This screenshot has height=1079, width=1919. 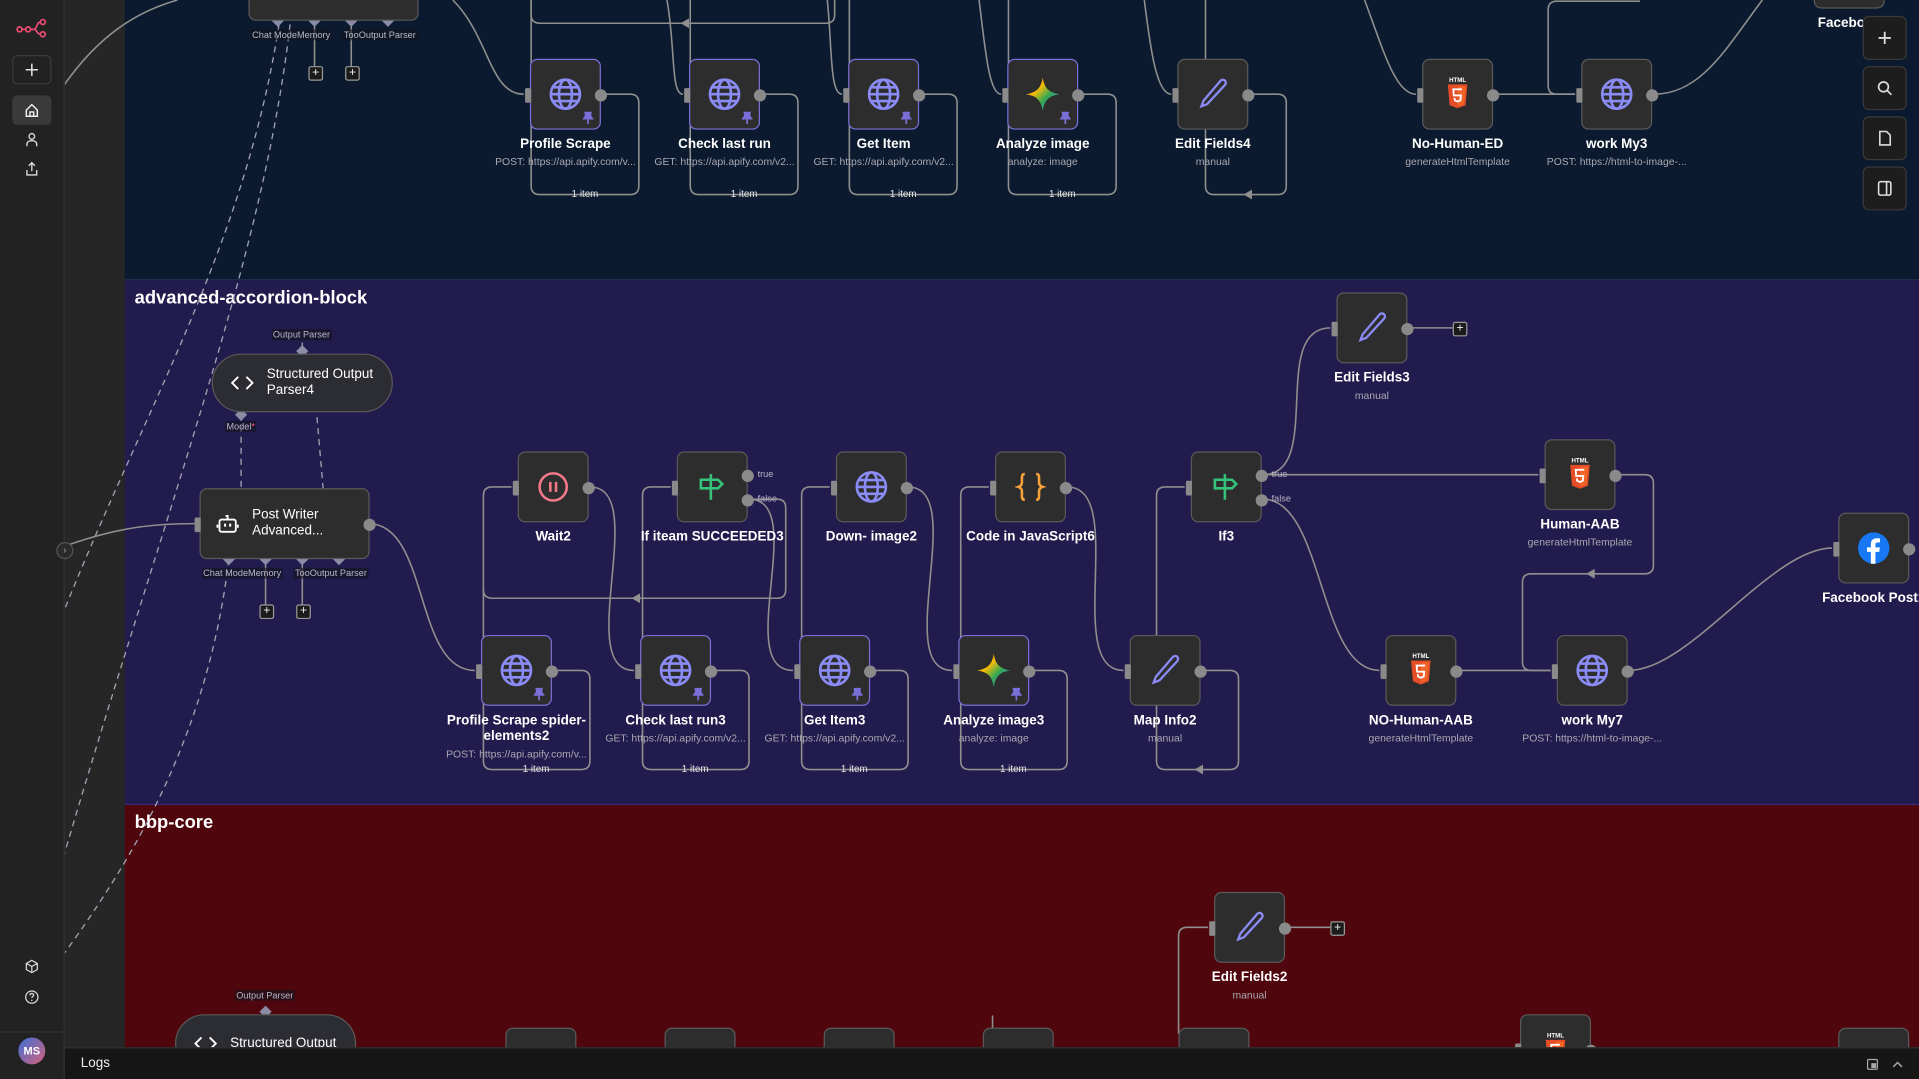 I want to click on toggle-panel-button, so click(x=1884, y=188).